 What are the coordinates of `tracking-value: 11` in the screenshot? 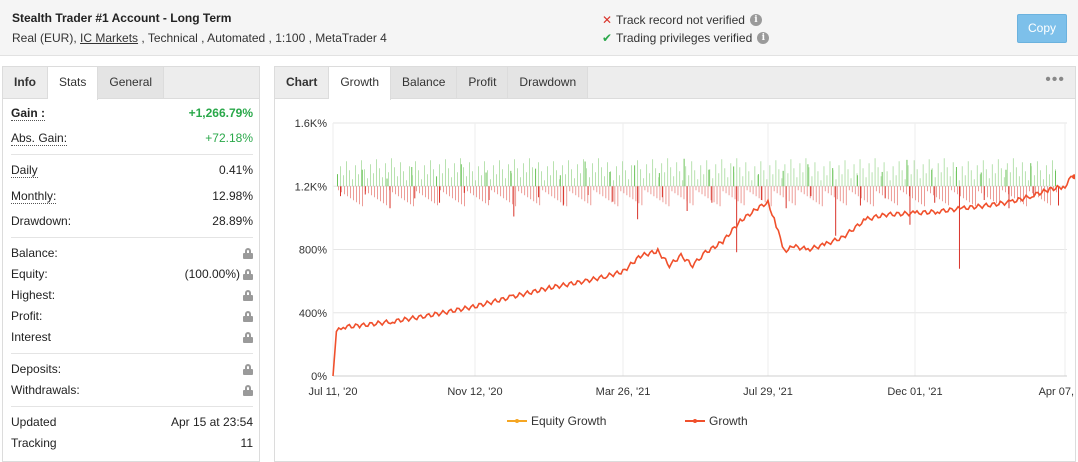 It's located at (246, 443).